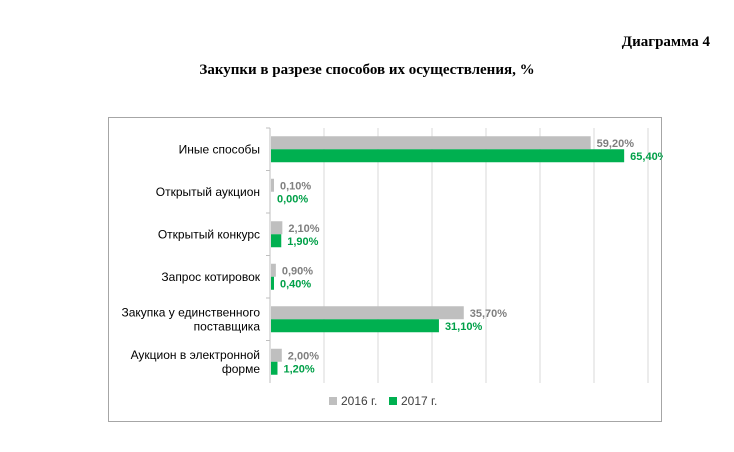 This screenshot has width=734, height=452. What do you see at coordinates (303, 229) in the screenshot?
I see `data-label: 2,10%` at bounding box center [303, 229].